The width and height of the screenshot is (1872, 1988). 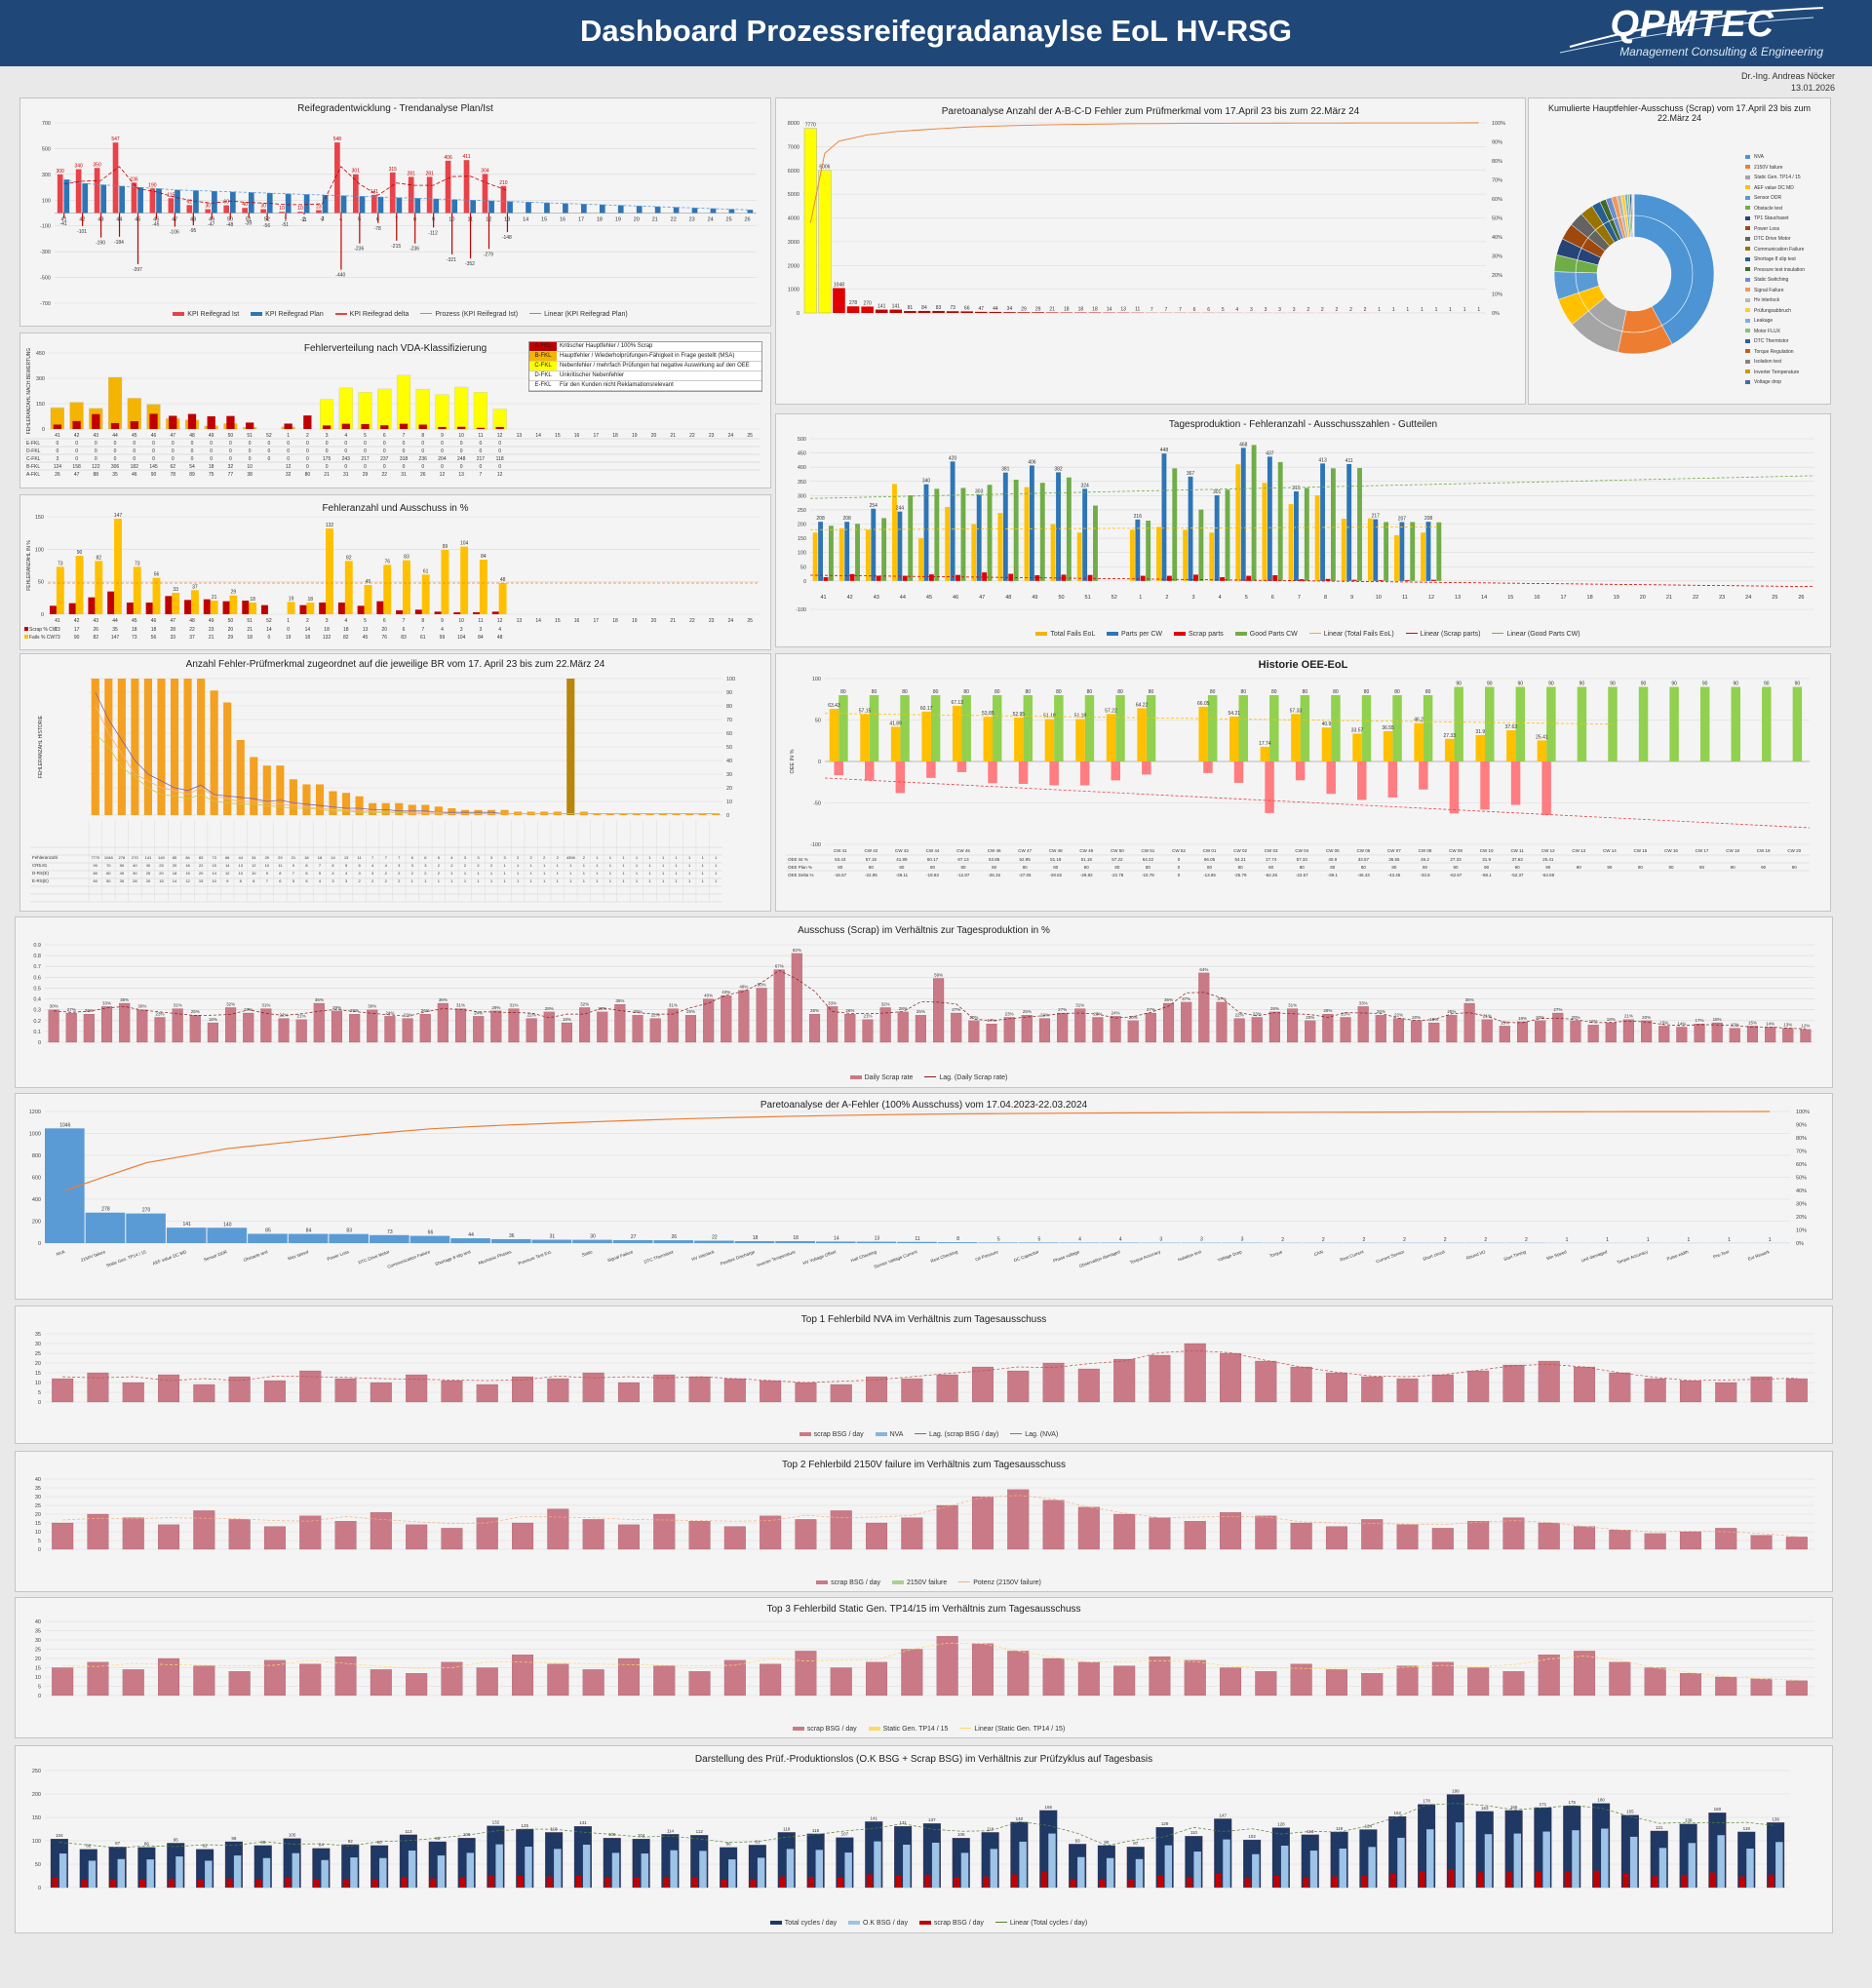 What do you see at coordinates (1201, 1240) in the screenshot?
I see `pareto-a-label: 3` at bounding box center [1201, 1240].